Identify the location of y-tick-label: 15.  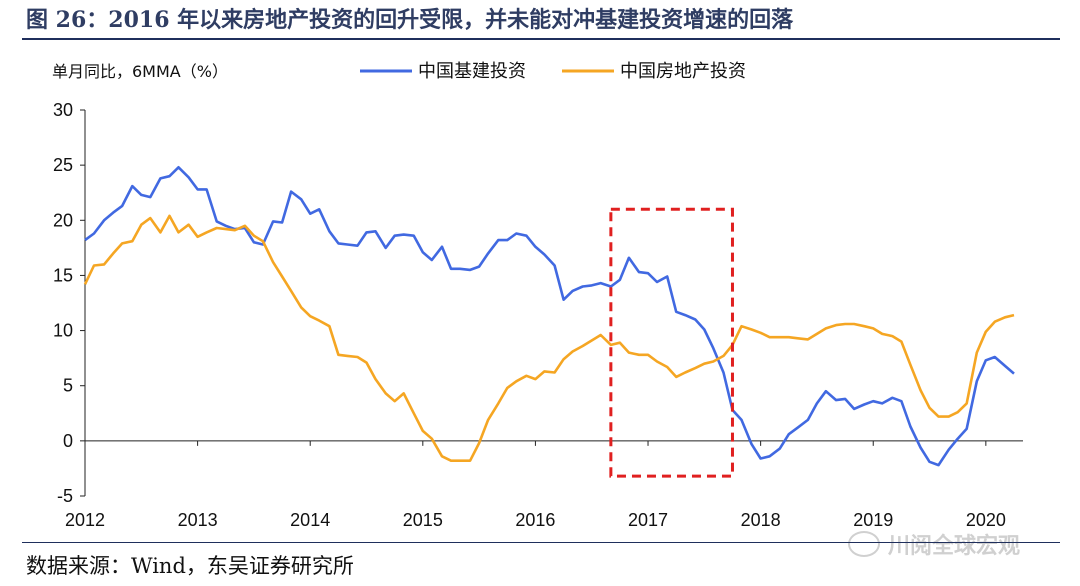
(63, 275).